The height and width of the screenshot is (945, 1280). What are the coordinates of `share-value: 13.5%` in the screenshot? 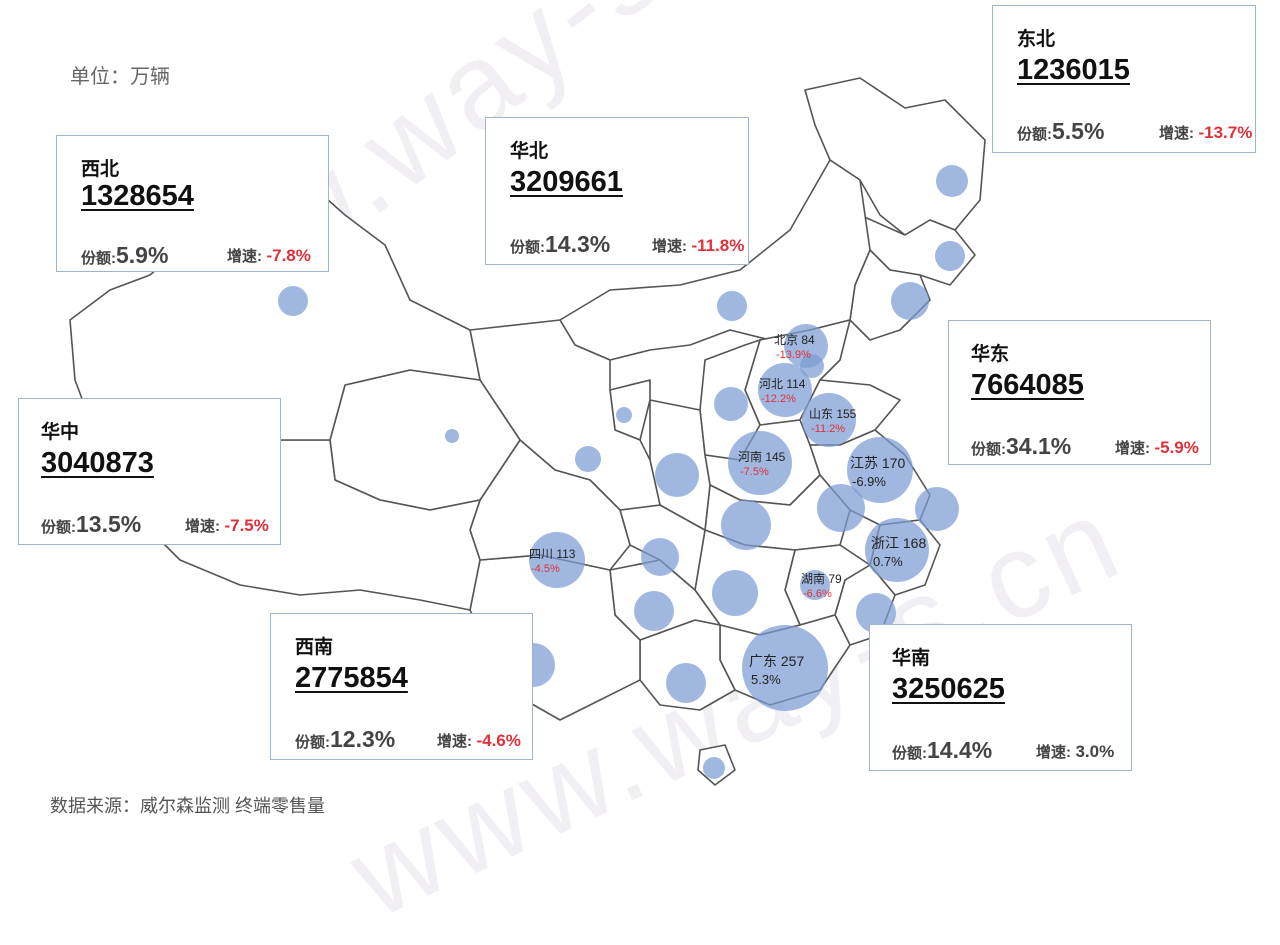 It's located at (109, 524).